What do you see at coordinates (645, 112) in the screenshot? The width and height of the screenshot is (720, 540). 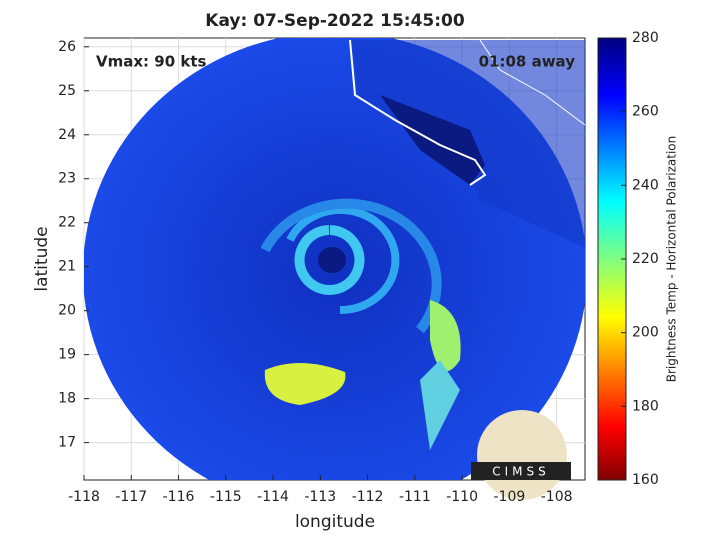 I see `colorbar-tick-label: 260` at bounding box center [645, 112].